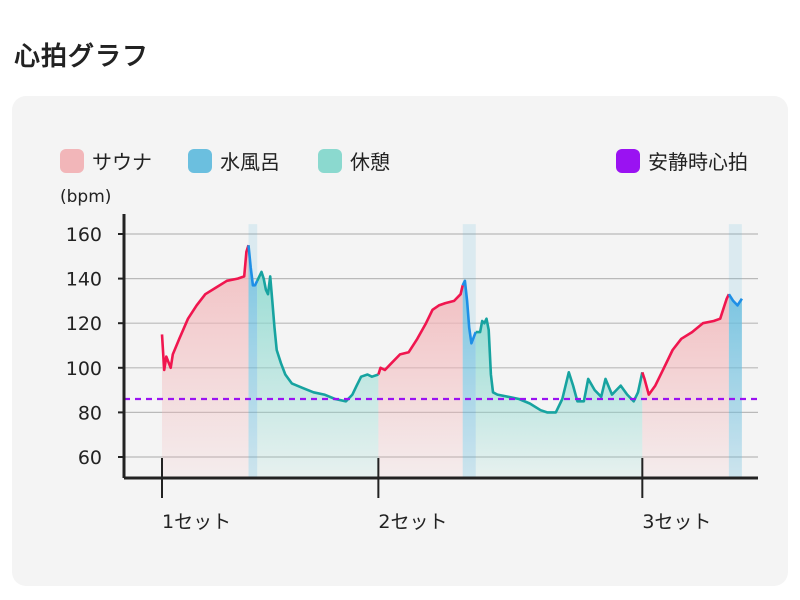 This screenshot has height=600, width=800. Describe the element at coordinates (72, 160) in the screenshot. I see `legend-swatch-sauna` at that location.